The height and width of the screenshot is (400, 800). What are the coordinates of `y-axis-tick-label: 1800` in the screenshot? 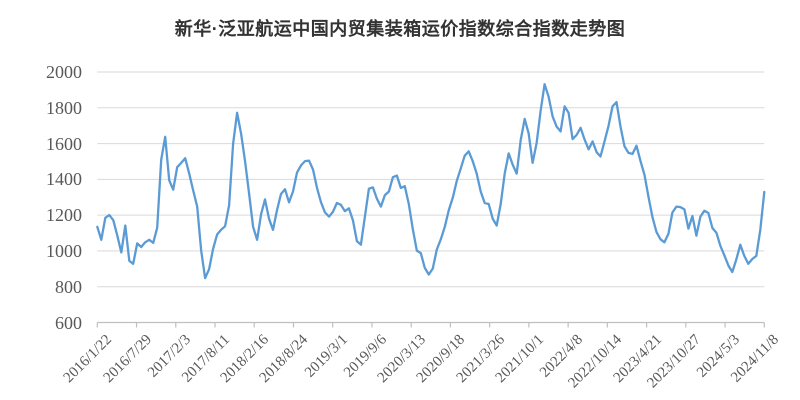 It's located at (64, 107).